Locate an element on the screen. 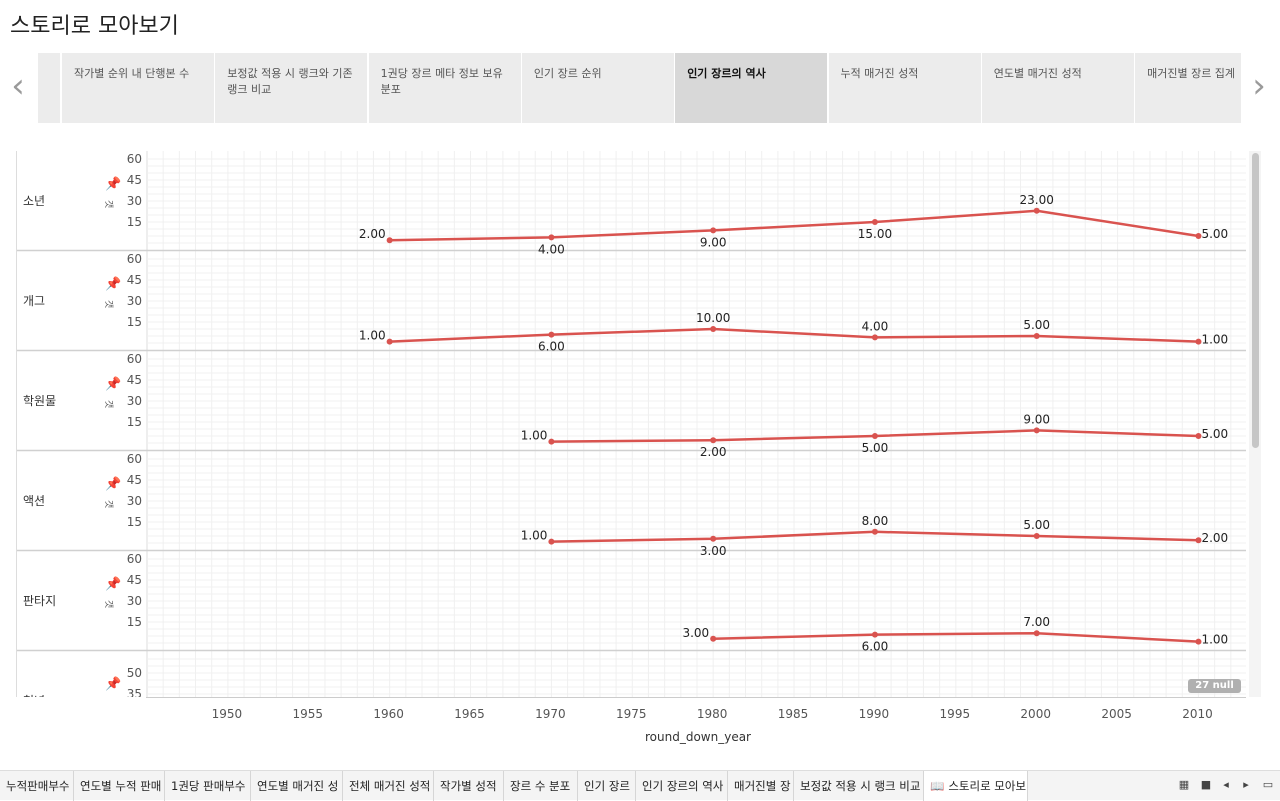 This screenshot has height=801, width=1280. story-point-7: 연도별 매거진 성적 is located at coordinates (1057, 88).